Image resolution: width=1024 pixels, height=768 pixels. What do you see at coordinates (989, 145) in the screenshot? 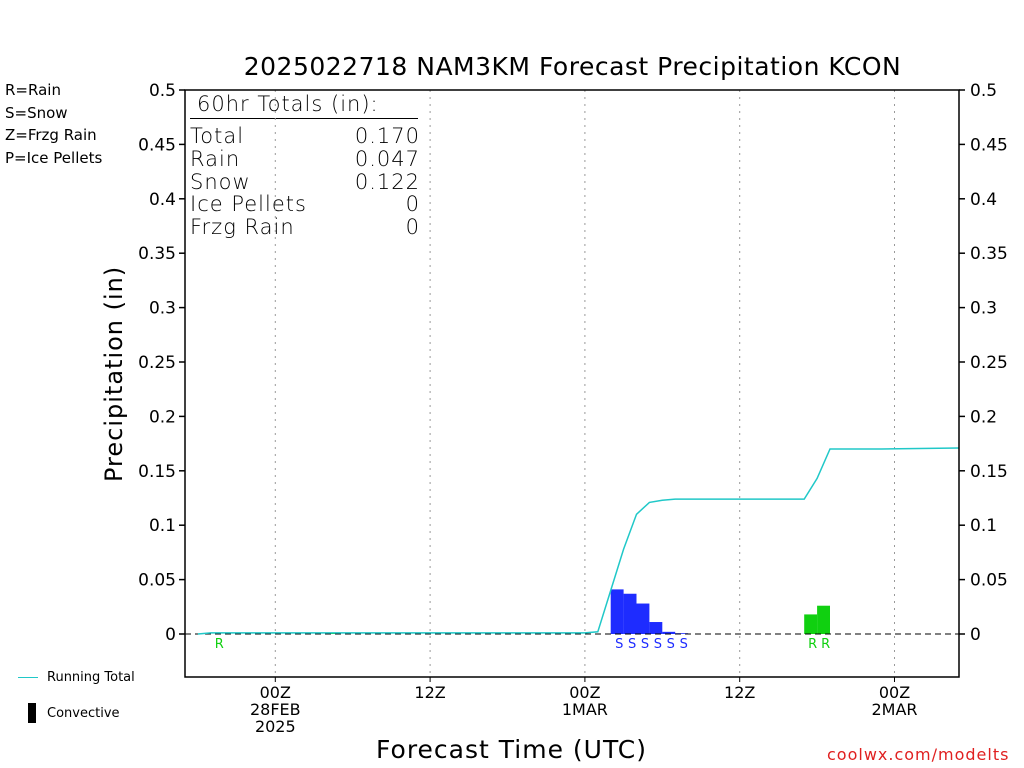
I see `y-tick-label-right: 0.45` at bounding box center [989, 145].